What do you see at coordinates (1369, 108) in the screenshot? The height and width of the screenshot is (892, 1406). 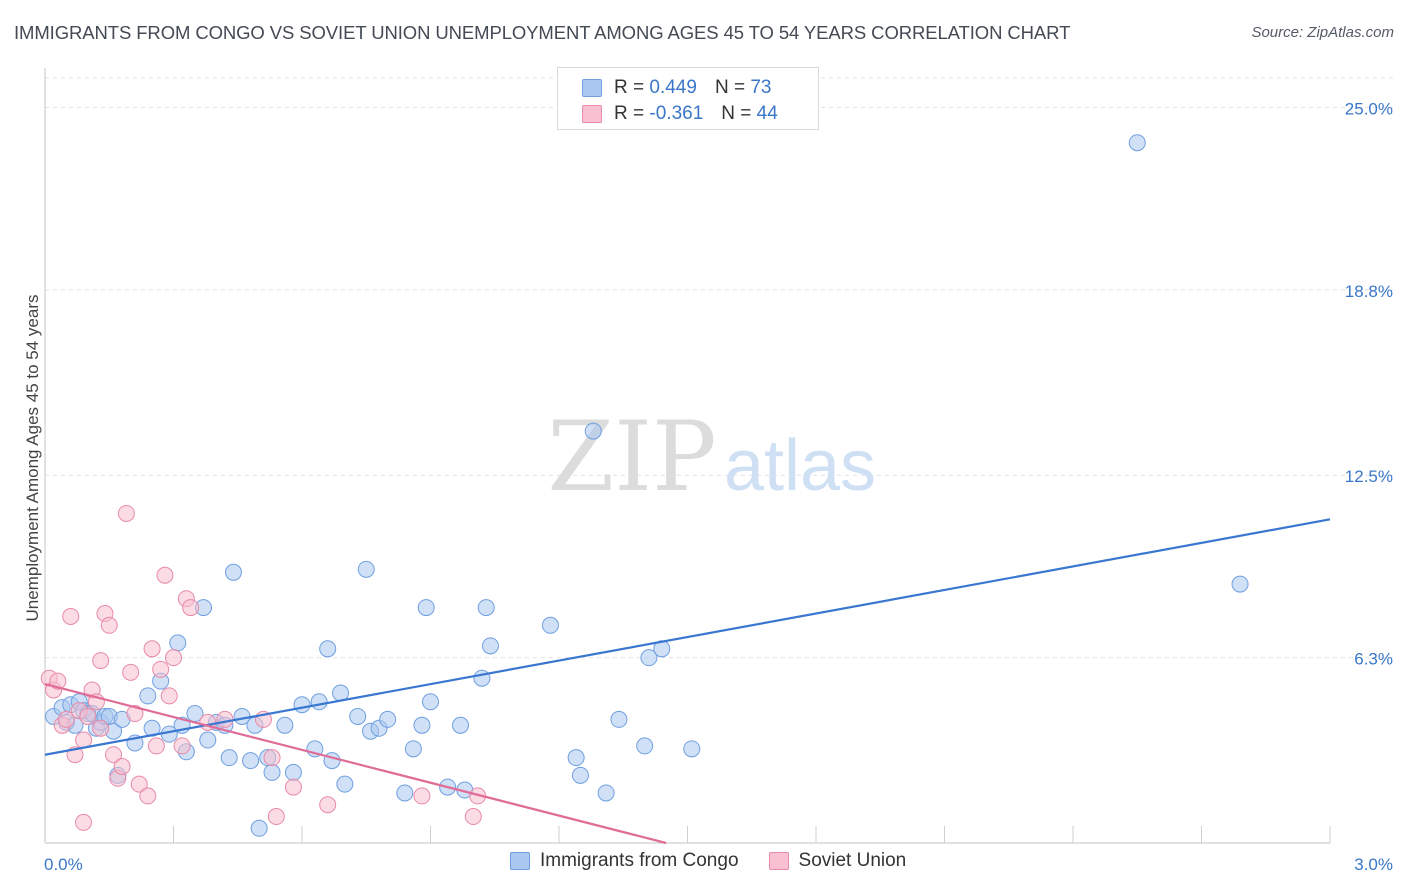 I see `y-tick-label: 25.0%` at bounding box center [1369, 108].